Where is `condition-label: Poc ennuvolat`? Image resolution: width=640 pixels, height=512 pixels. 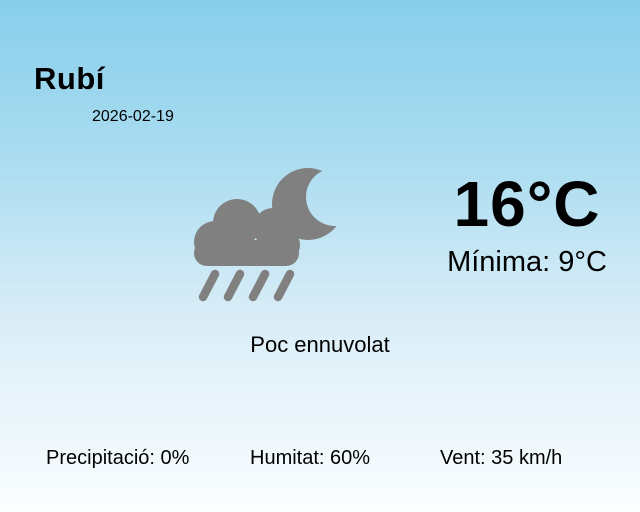
condition-label: Poc ennuvolat is located at coordinates (320, 344).